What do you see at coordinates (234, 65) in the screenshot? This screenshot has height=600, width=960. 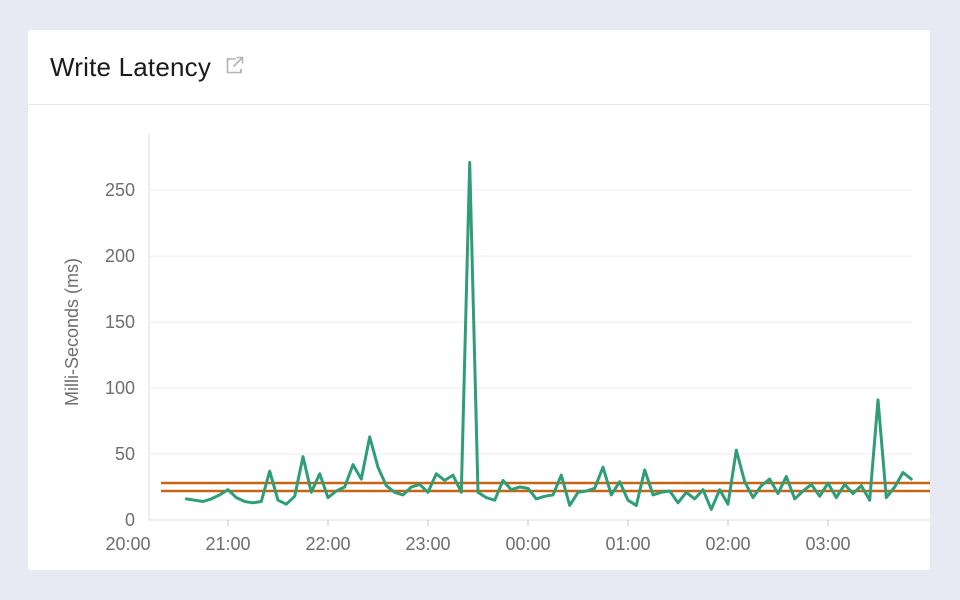 I see `external-link-icon` at bounding box center [234, 65].